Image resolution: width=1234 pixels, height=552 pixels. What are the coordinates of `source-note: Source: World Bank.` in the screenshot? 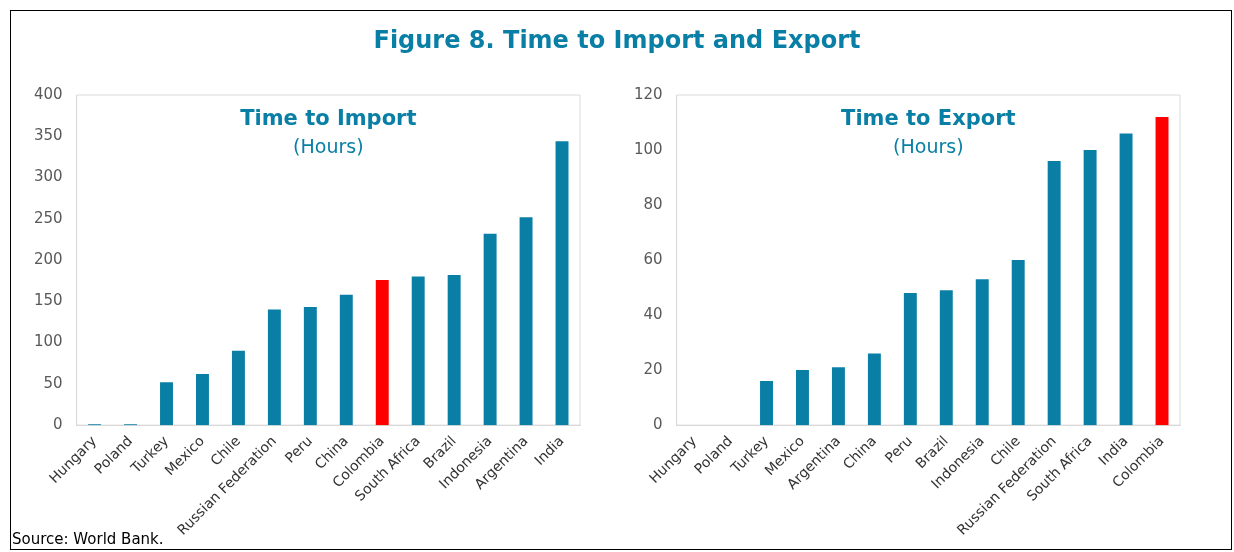 It's located at (88, 539).